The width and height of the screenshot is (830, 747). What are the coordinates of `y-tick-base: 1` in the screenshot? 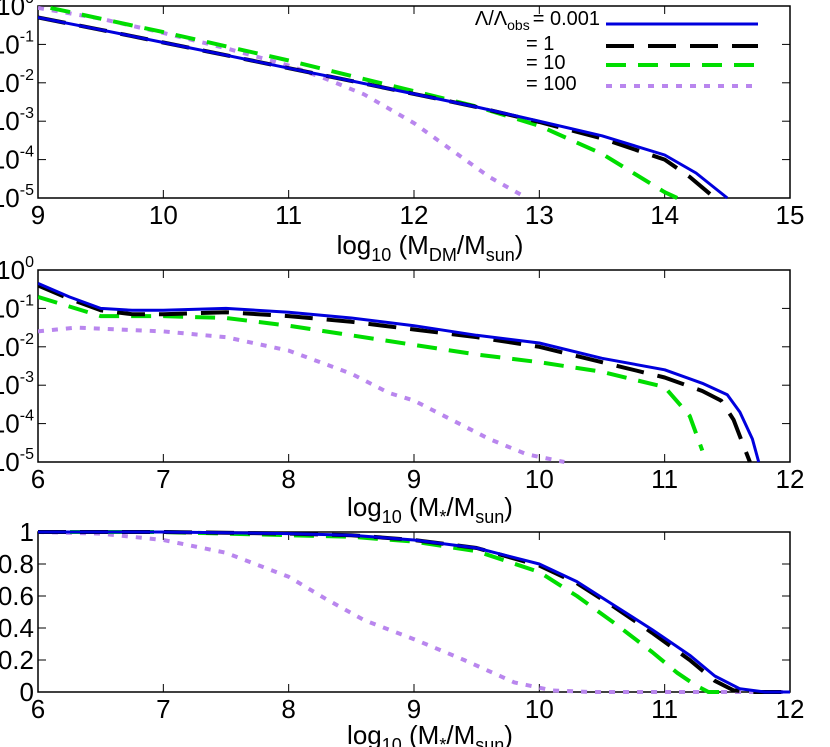 It's located at (27, 532).